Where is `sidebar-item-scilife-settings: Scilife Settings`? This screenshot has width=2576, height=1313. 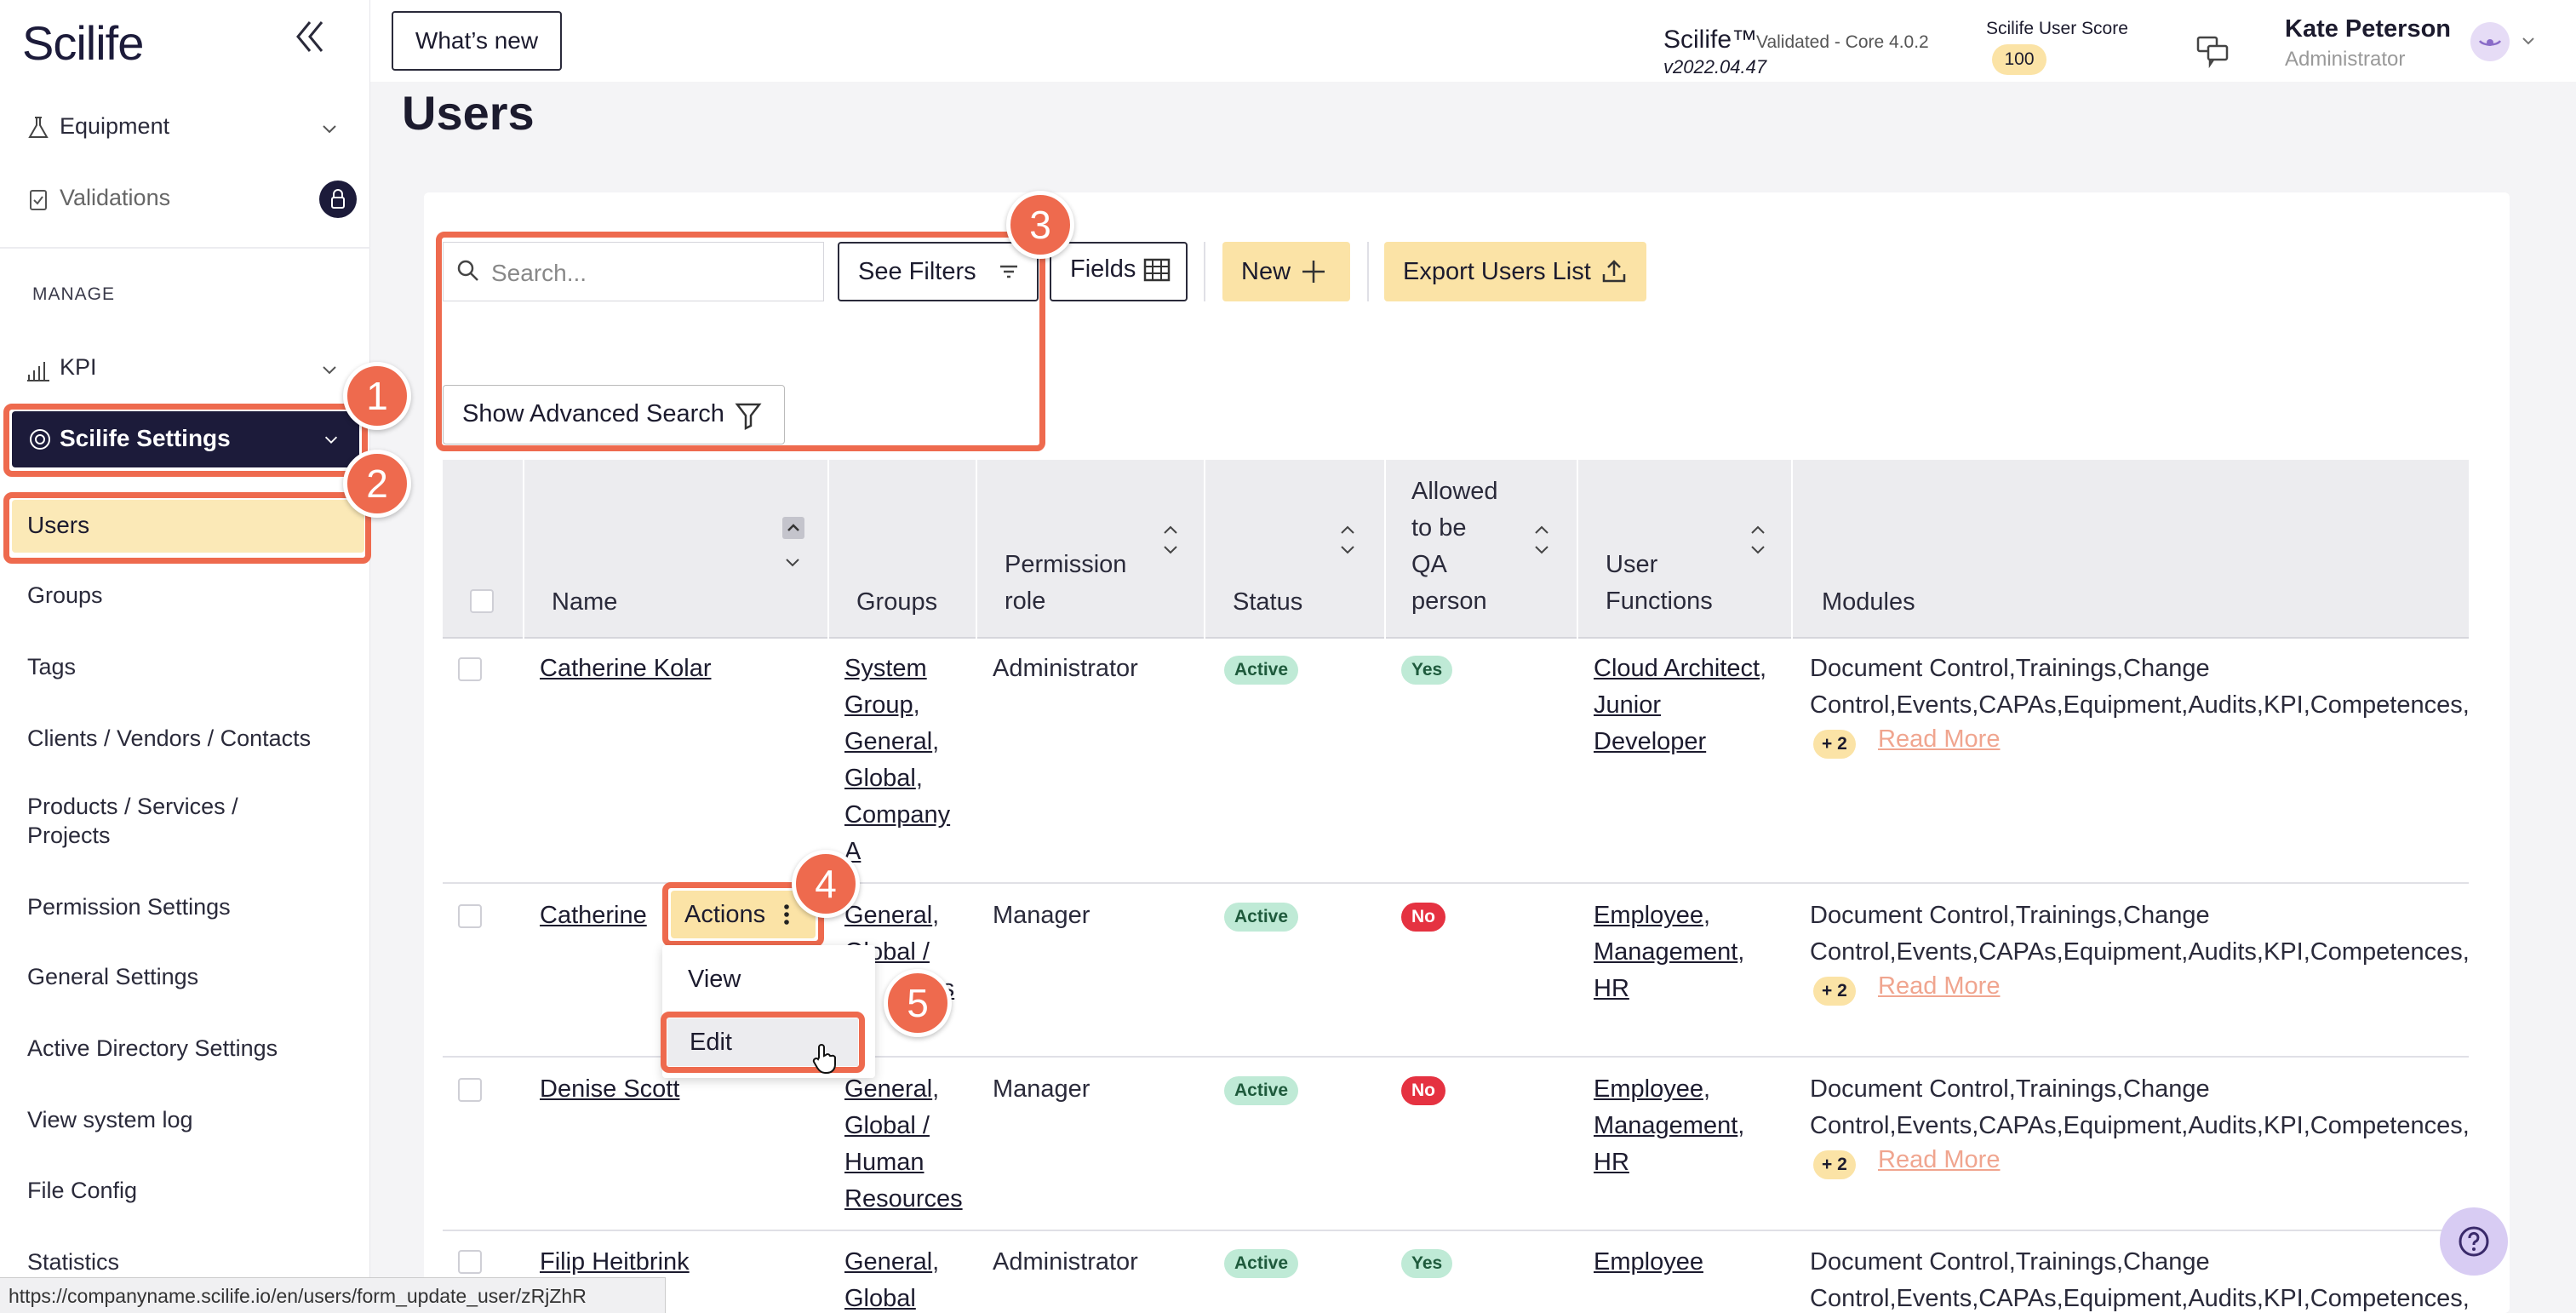 sidebar-item-scilife-settings: Scilife Settings is located at coordinates (185, 439).